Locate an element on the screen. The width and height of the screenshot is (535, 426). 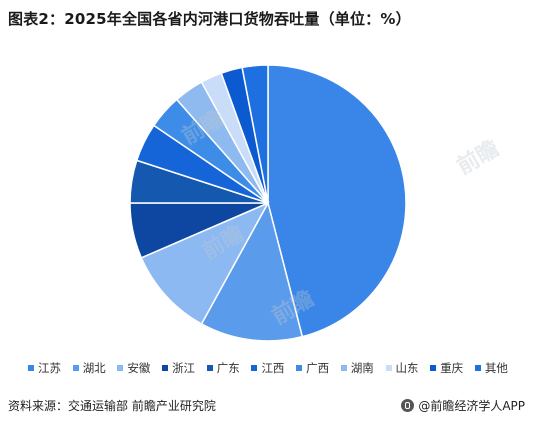
chart-title: 图表2：2025年全国各省内河港口货物吞吐量（单位：%） is located at coordinates (209, 19).